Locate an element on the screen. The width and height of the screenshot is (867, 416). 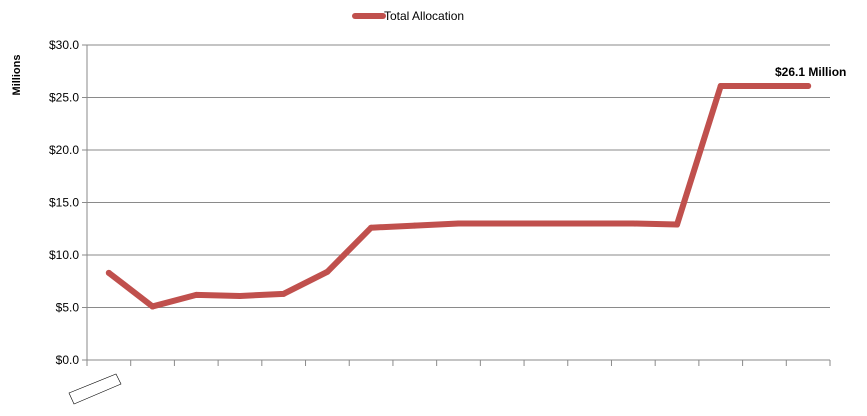
legend: Total Allocation is located at coordinates (408, 16).